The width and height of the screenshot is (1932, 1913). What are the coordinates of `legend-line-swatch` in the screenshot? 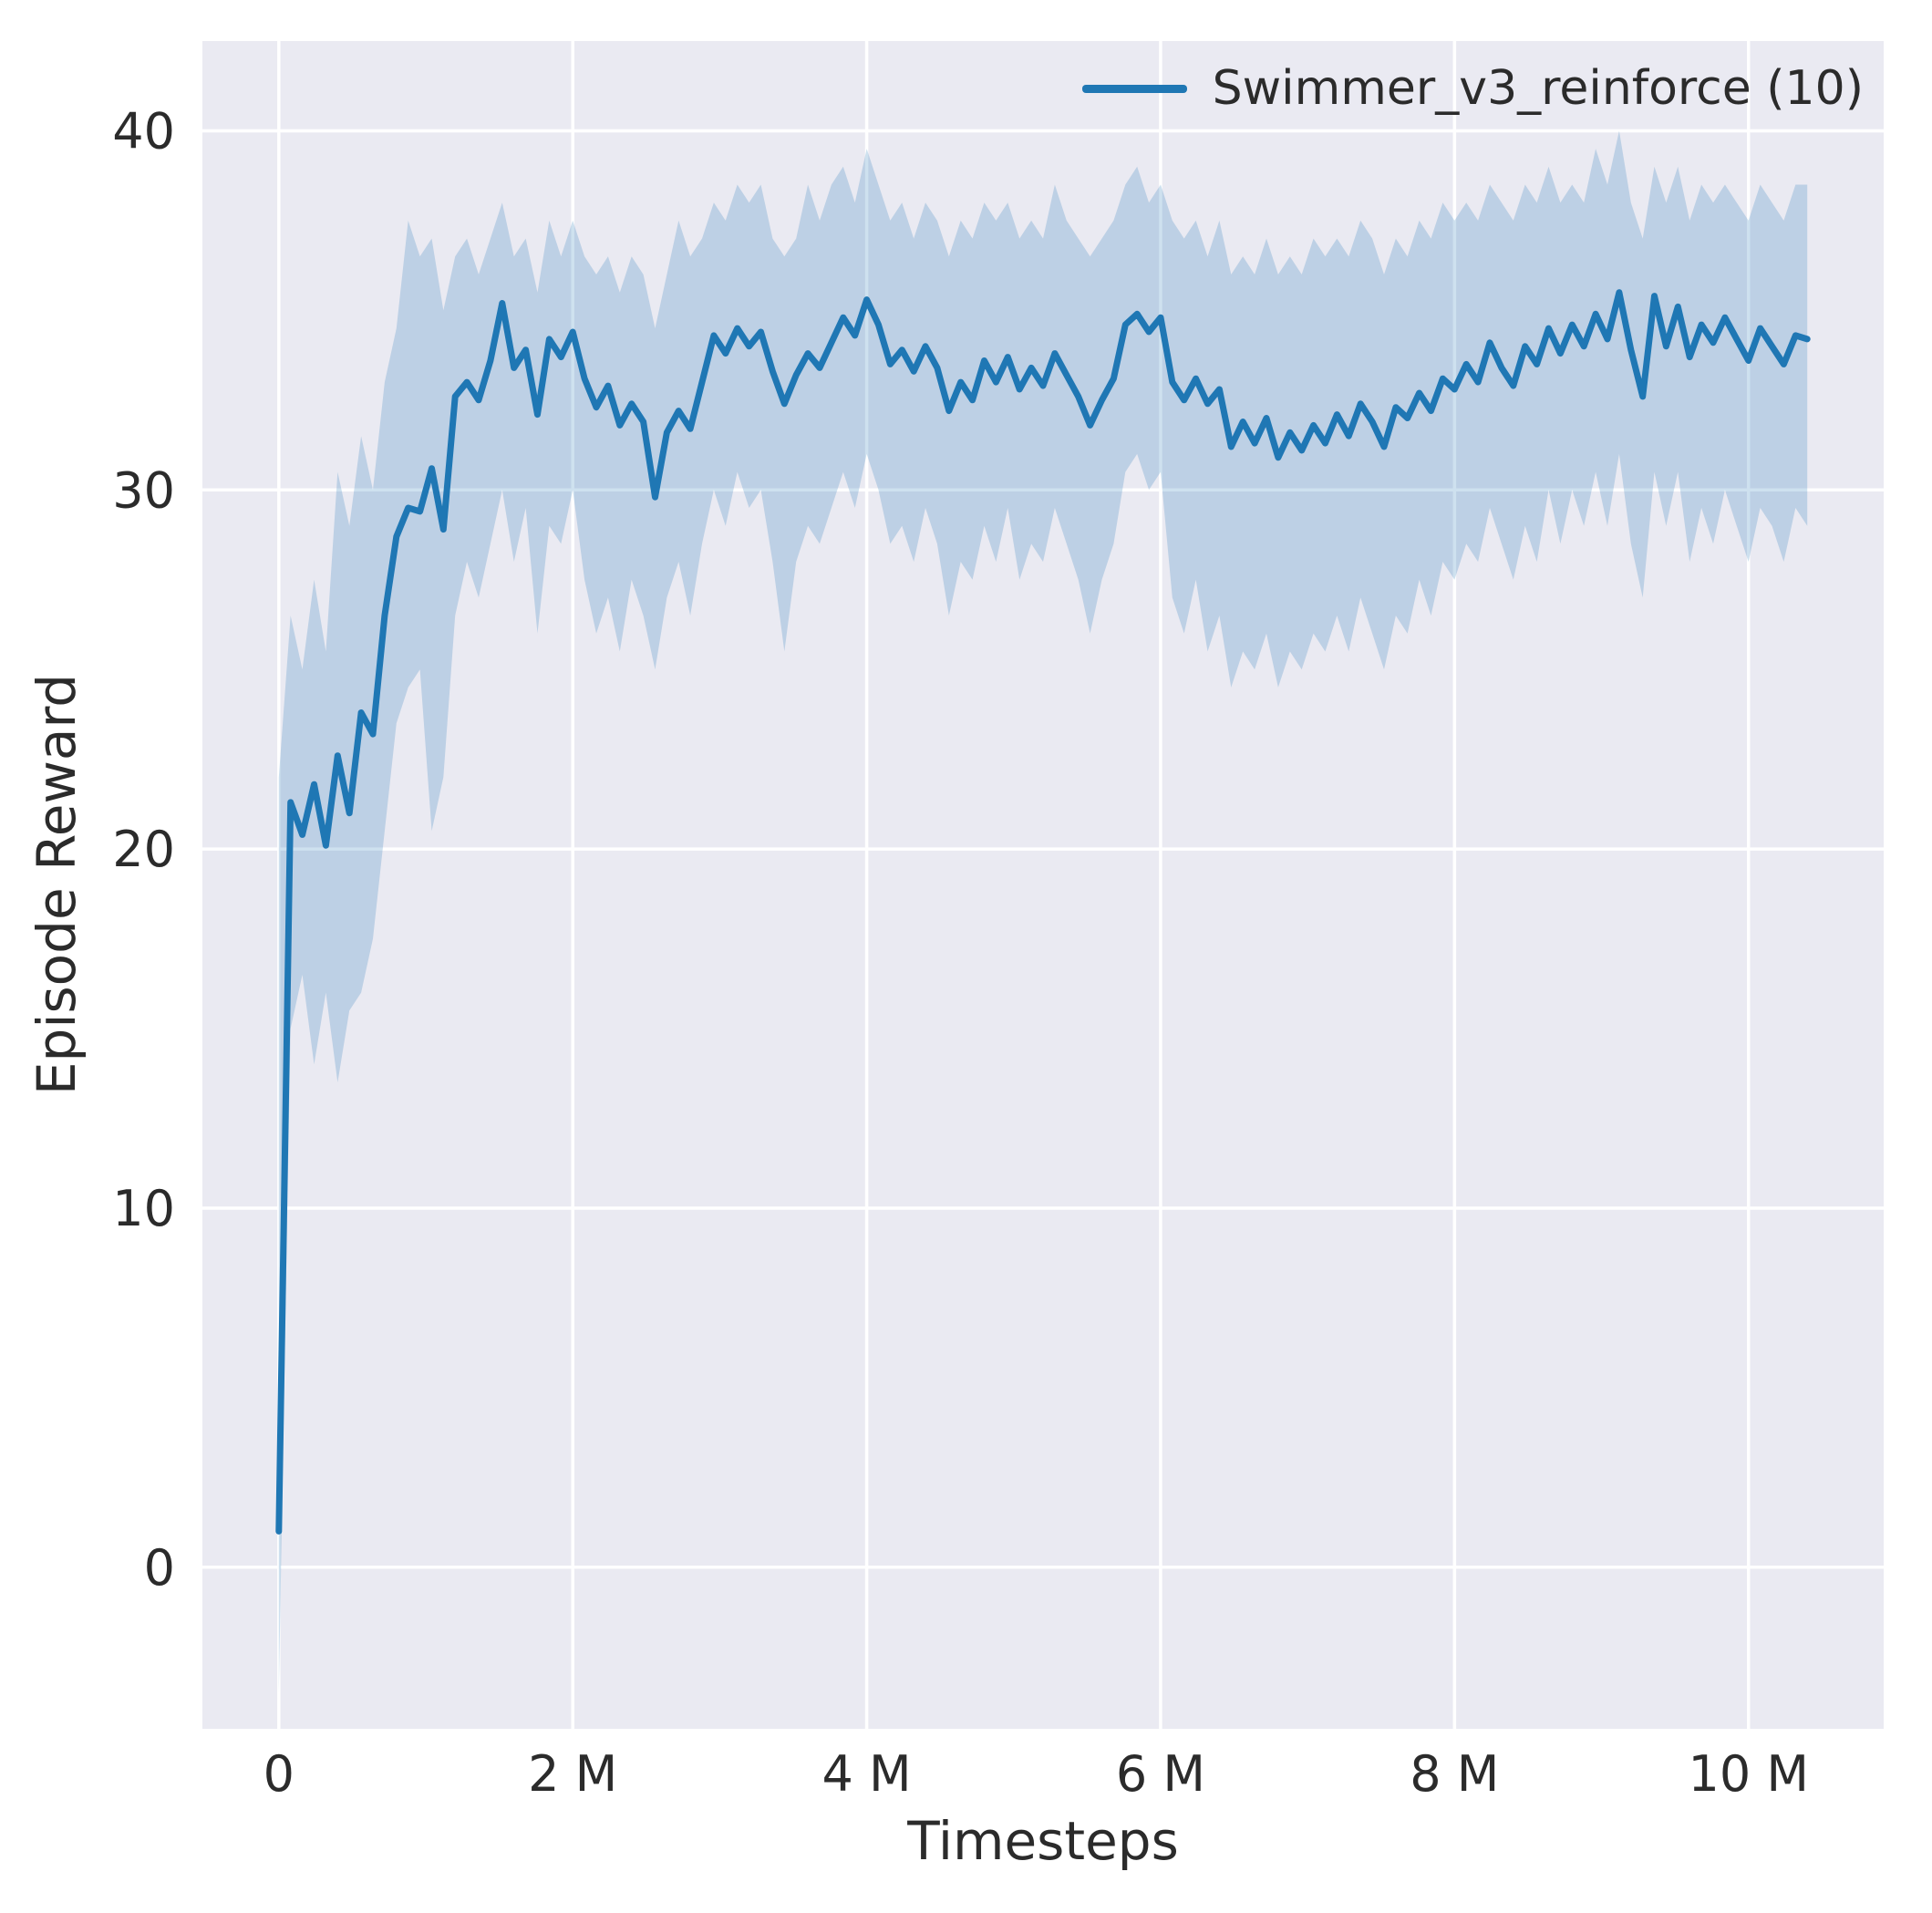 It's located at (1134, 88).